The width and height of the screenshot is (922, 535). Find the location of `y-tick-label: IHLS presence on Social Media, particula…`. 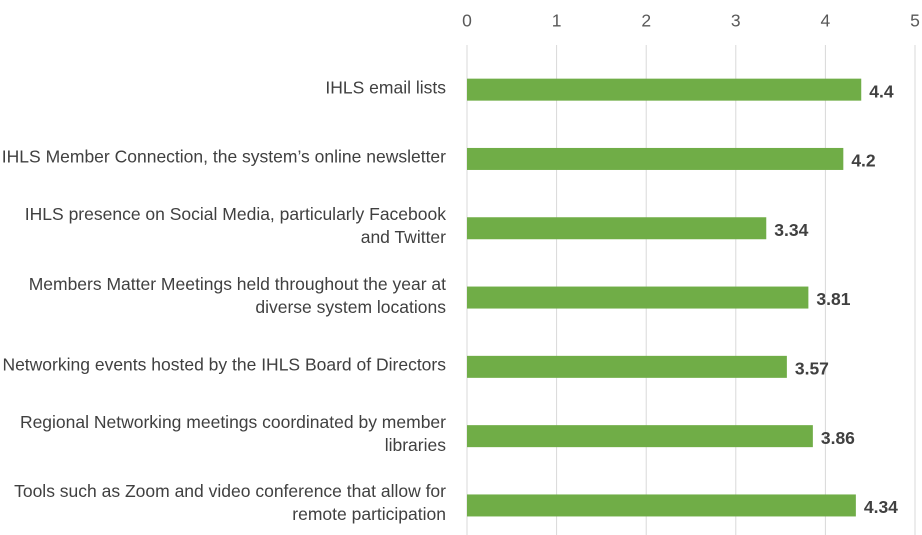

y-tick-label: IHLS presence on Social Media, particula… is located at coordinates (235, 226).